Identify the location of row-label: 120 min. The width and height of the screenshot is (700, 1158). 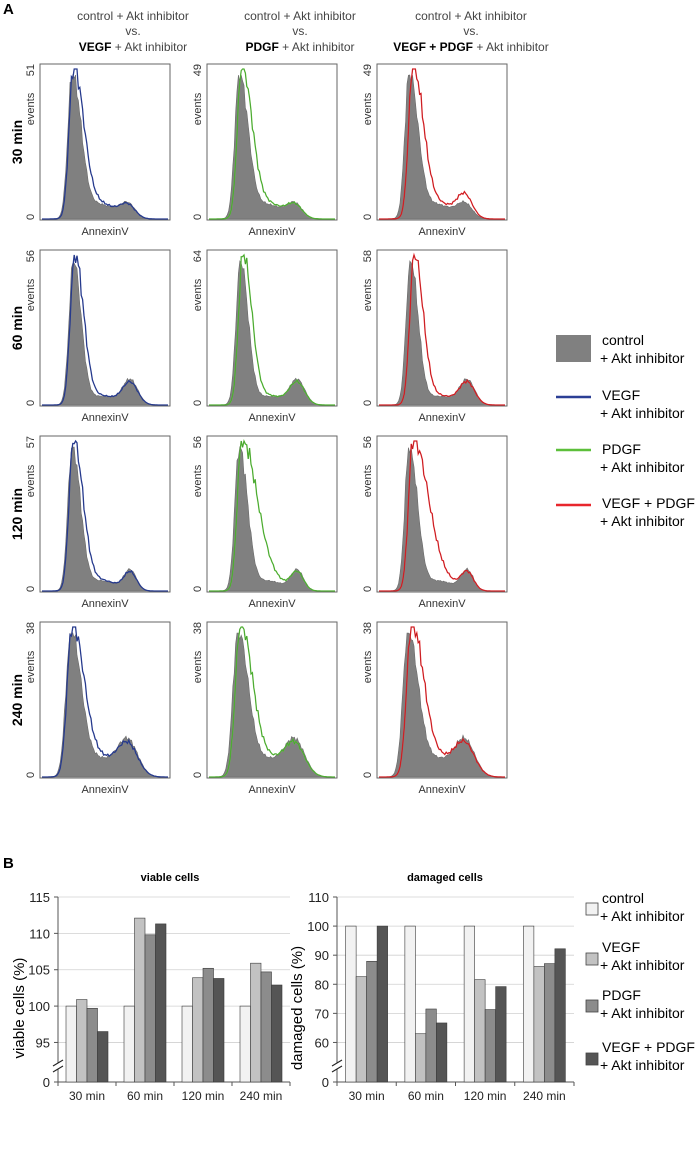
(17, 514).